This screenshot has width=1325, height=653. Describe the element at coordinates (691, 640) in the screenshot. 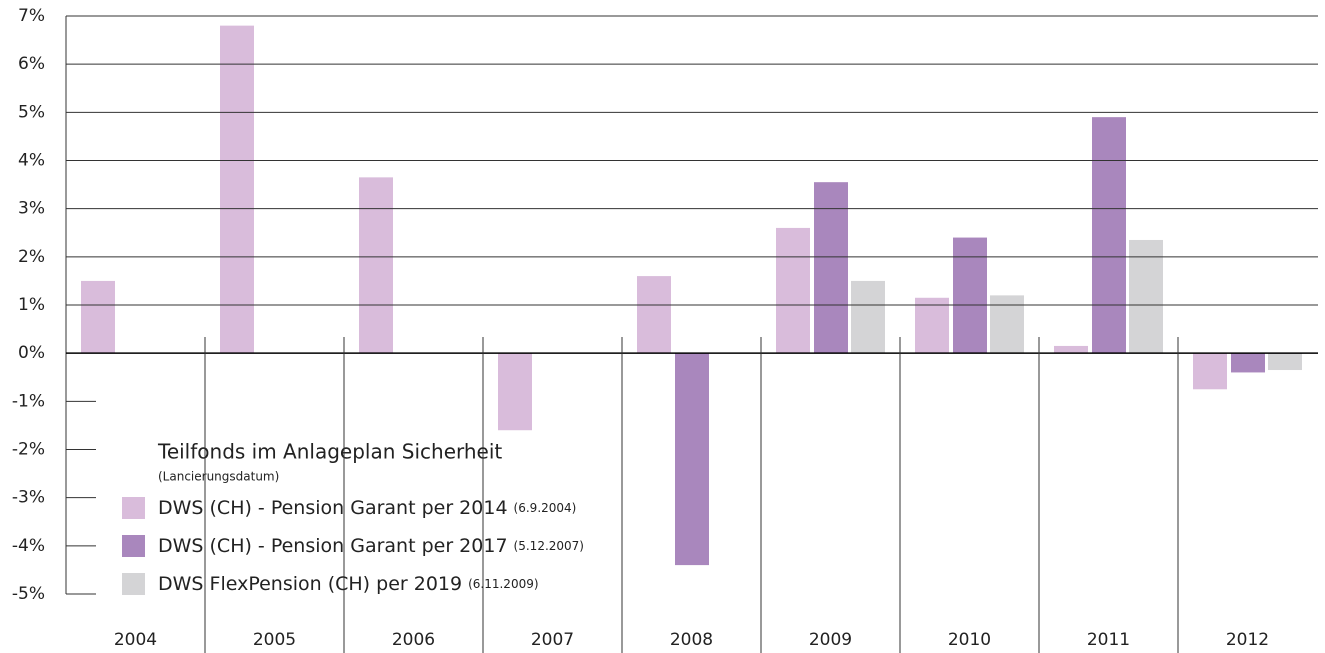

I see `x-tick-label: 2008` at that location.